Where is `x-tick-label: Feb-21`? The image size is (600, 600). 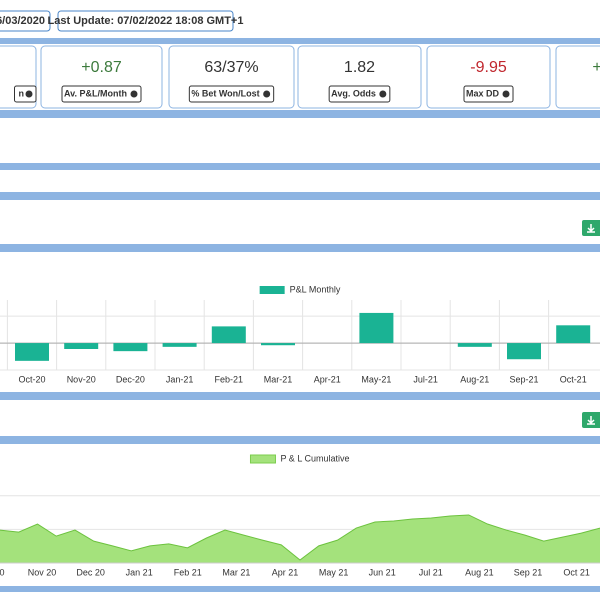 x-tick-label: Feb-21 is located at coordinates (229, 379).